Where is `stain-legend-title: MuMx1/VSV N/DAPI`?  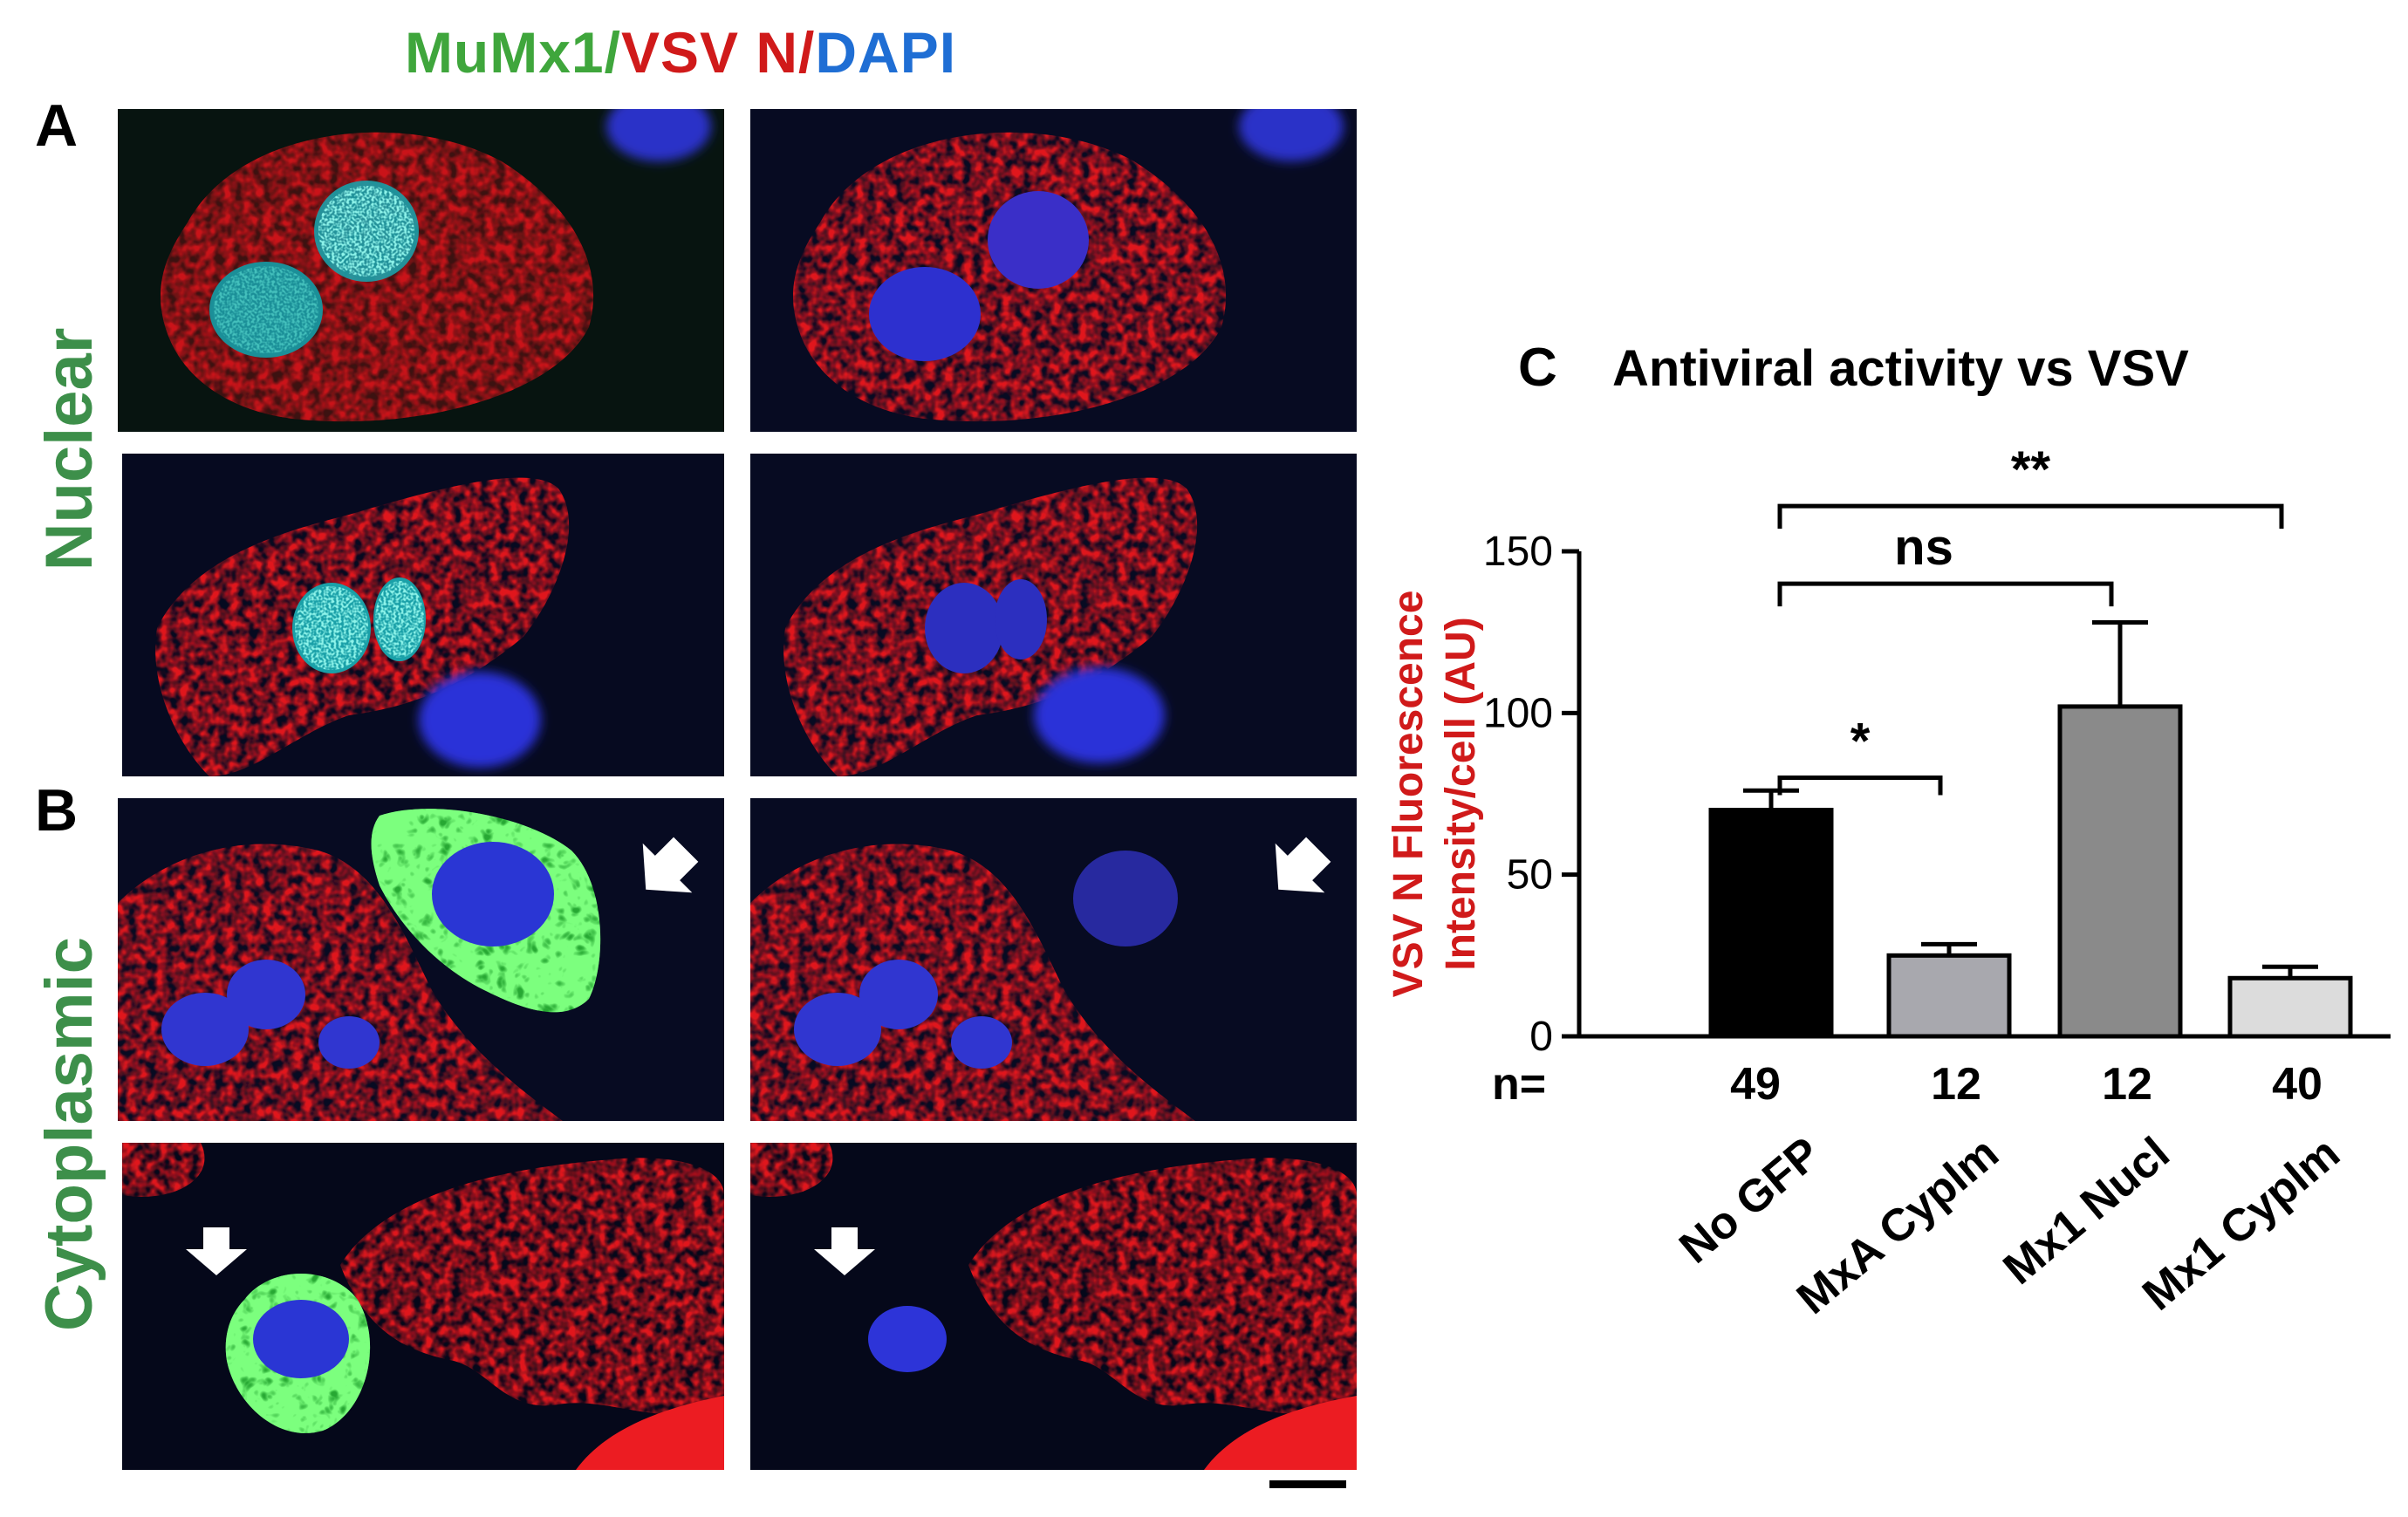 stain-legend-title: MuMx1/VSV N/DAPI is located at coordinates (680, 52).